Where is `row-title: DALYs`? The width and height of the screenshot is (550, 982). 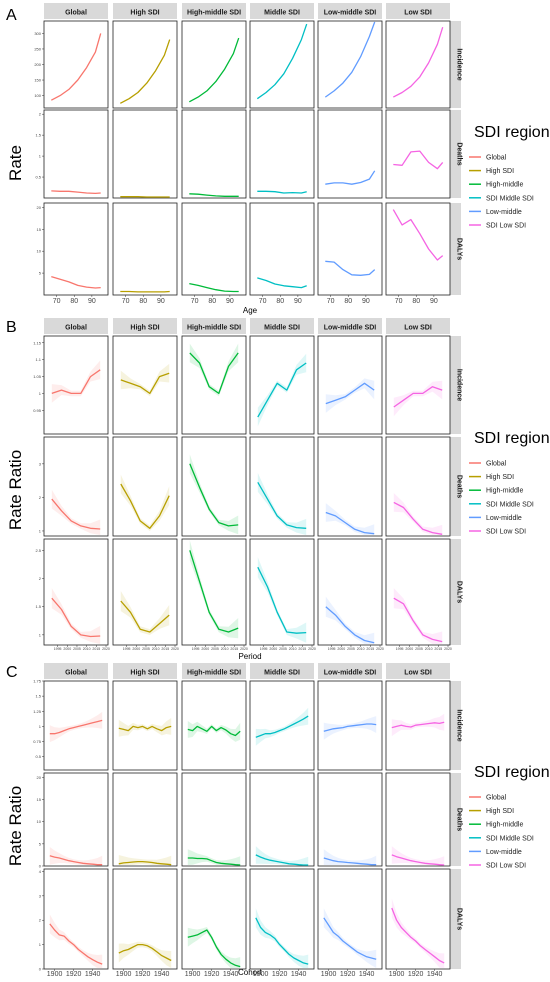
row-title: DALYs is located at coordinates (459, 249).